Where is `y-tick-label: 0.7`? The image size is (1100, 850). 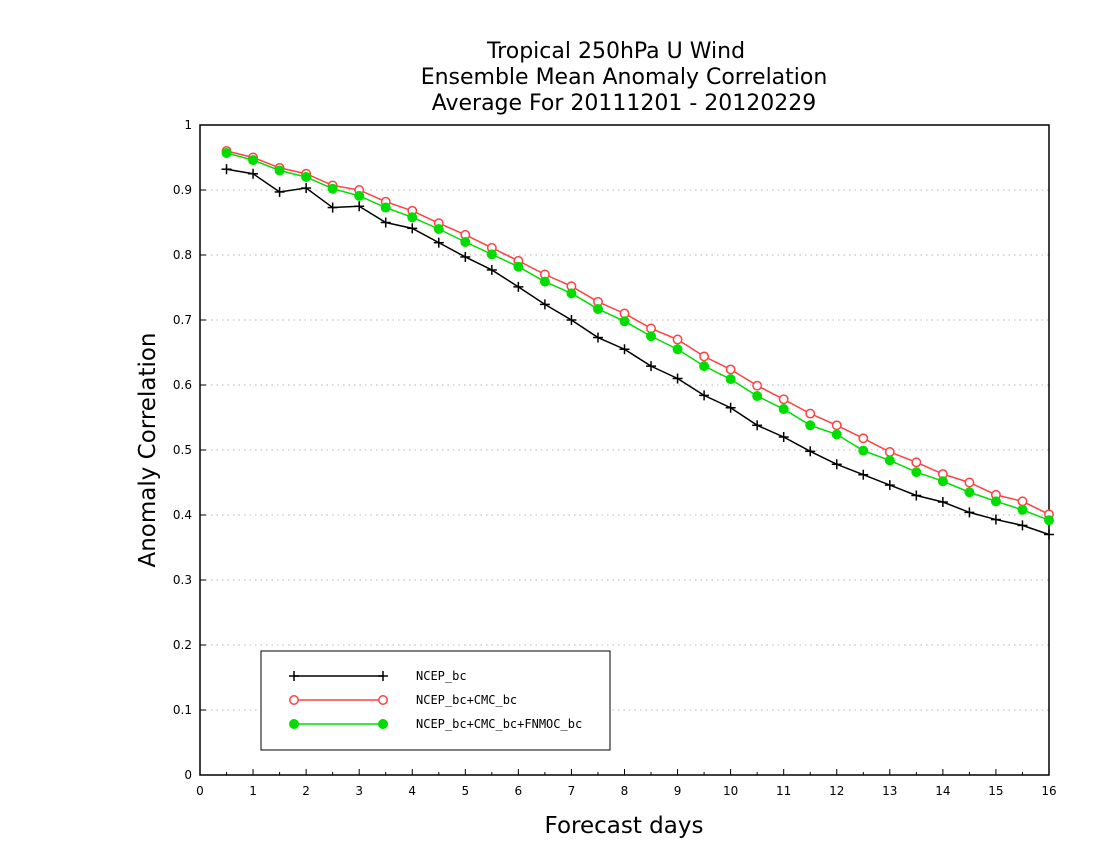 y-tick-label: 0.7 is located at coordinates (182, 320).